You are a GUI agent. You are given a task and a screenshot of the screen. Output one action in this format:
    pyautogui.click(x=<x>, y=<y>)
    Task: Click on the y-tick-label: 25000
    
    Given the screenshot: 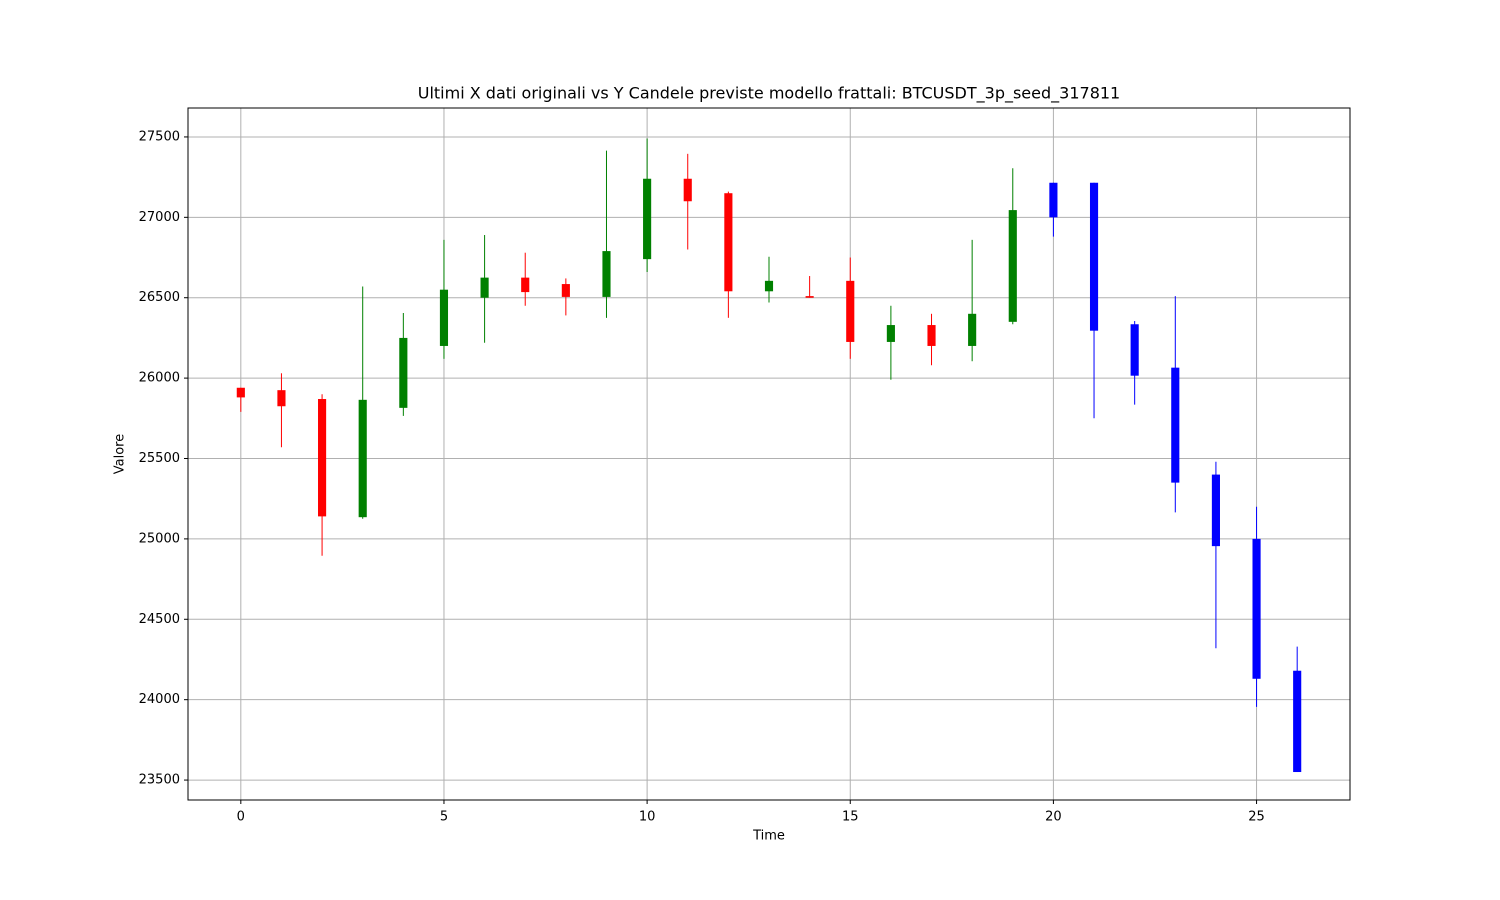 What is the action you would take?
    pyautogui.click(x=159, y=538)
    